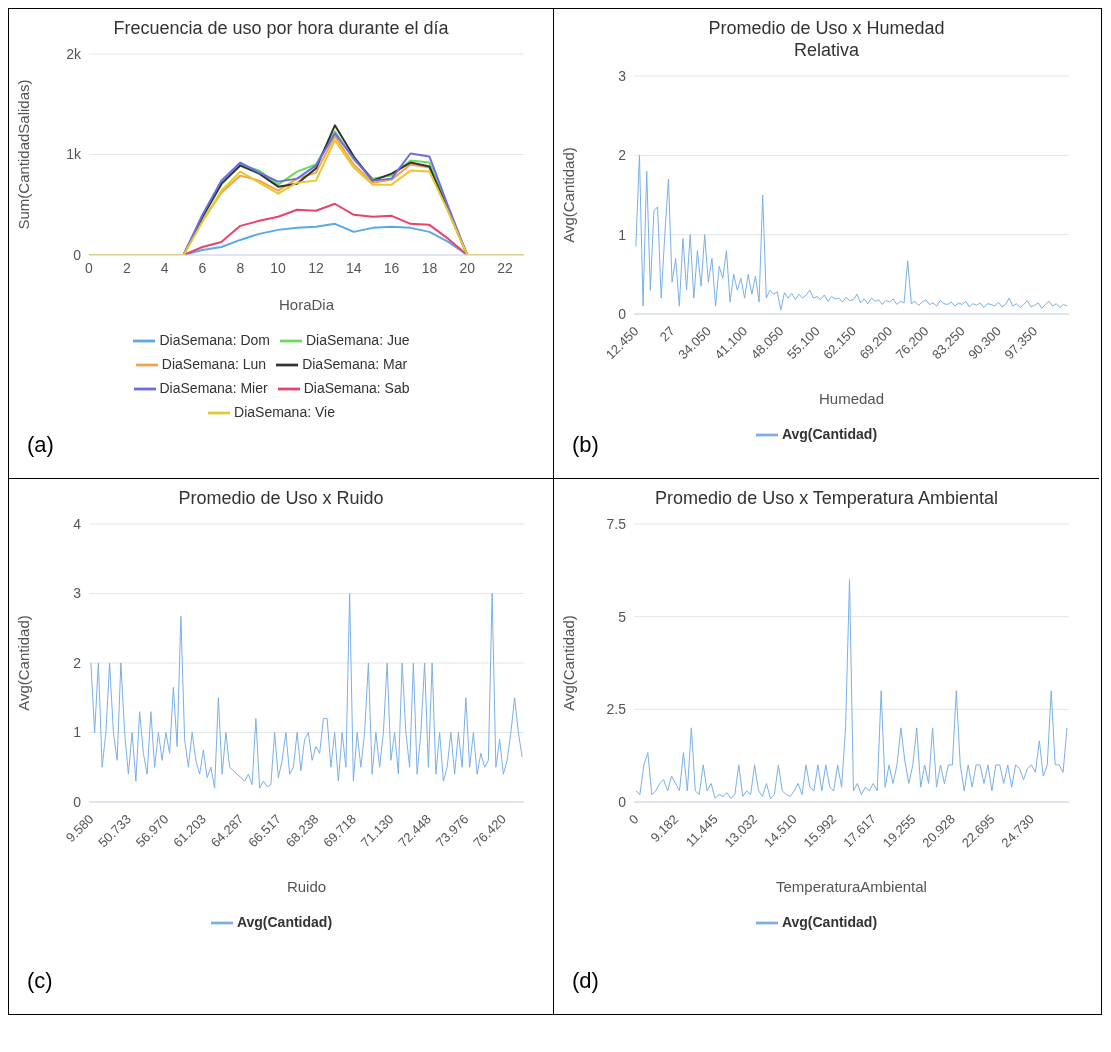 The width and height of the screenshot is (1111, 1052). What do you see at coordinates (585, 445) in the screenshot?
I see `text: (b)` at bounding box center [585, 445].